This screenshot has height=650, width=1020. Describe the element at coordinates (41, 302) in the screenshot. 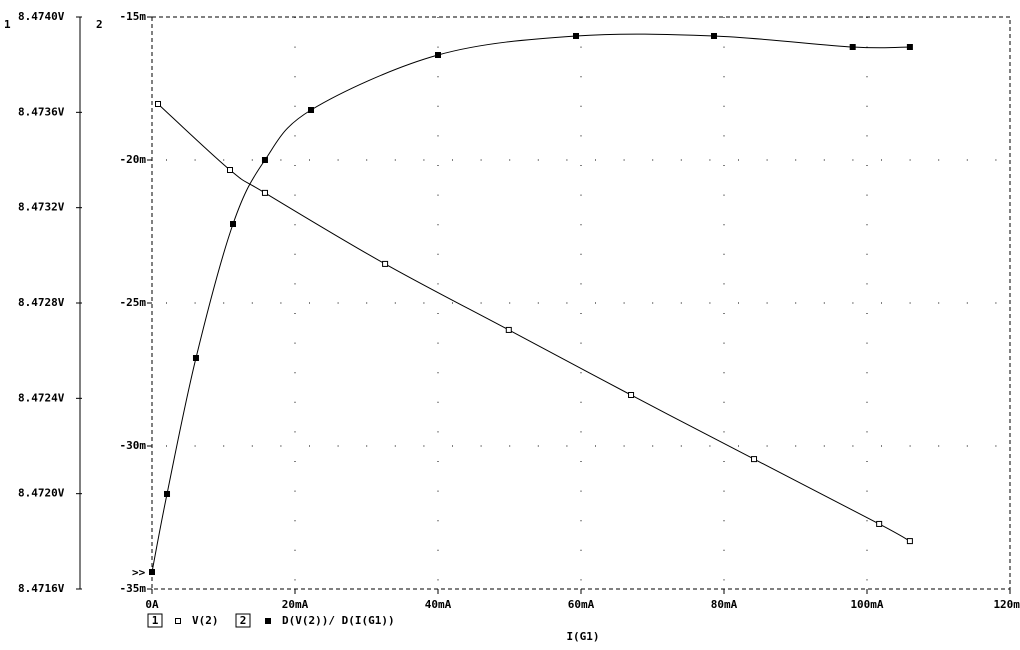

I see `y-tick-label: 8.4728V` at that location.